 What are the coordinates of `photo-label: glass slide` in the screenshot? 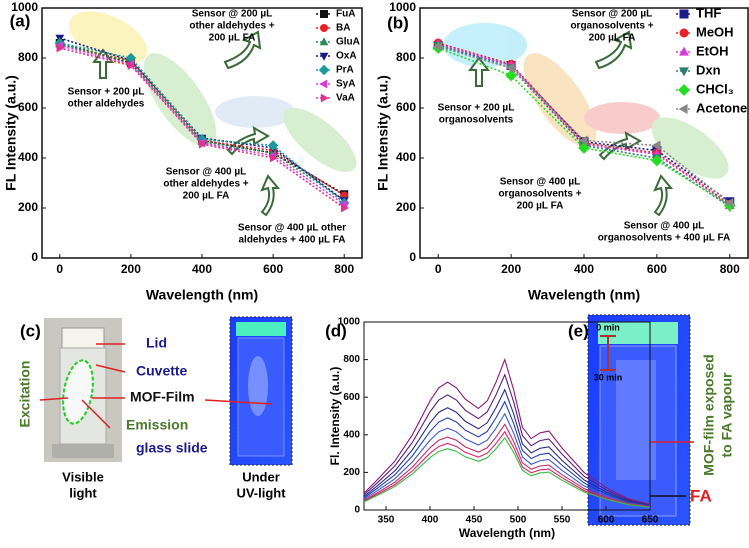 It's located at (172, 448).